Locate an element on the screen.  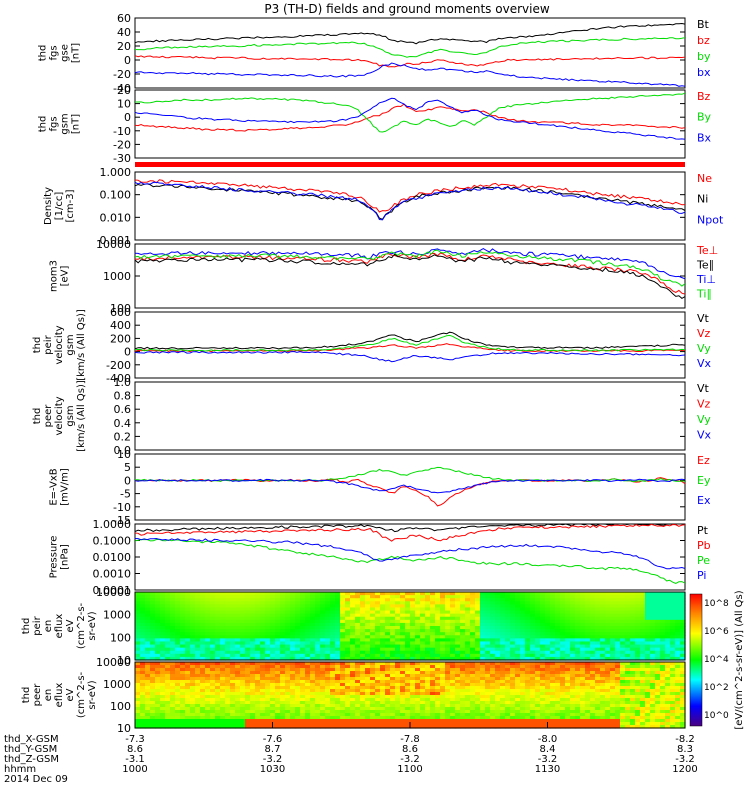
series-line-Npot is located at coordinates (410, 201).